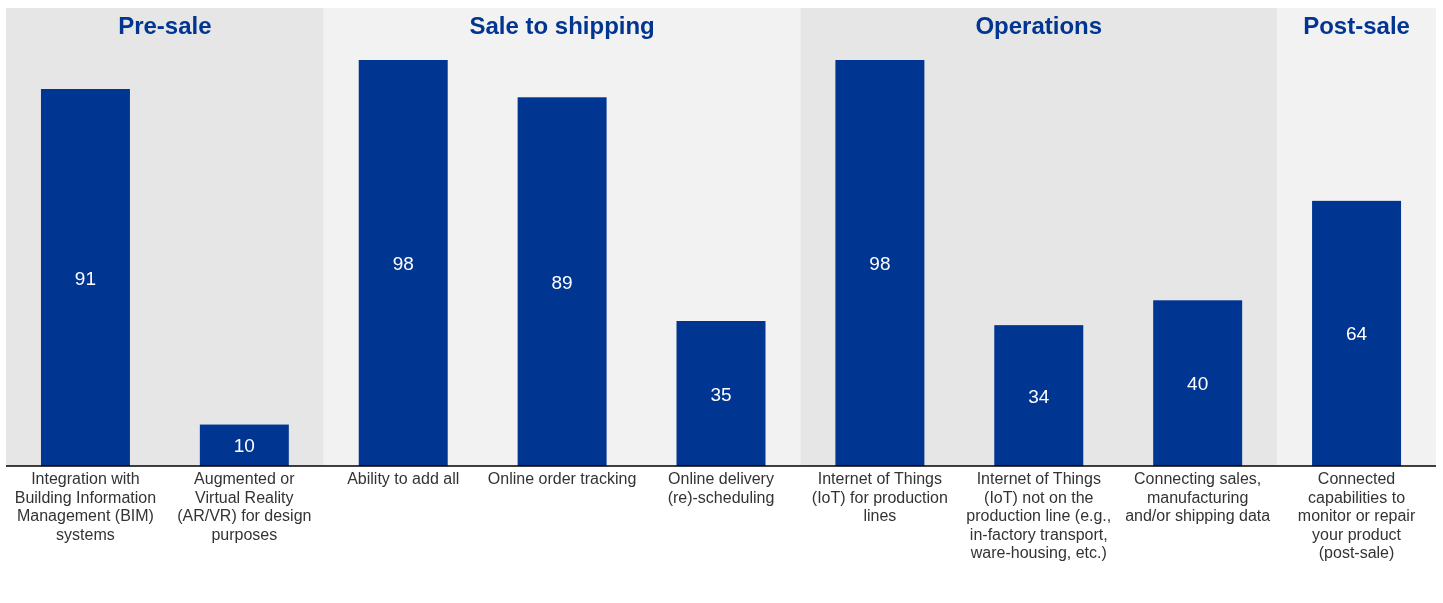 The image size is (1443, 603). I want to click on x-tick-label: Internet of Things (IoT) not on the production line (e.g., in-factory transport, ware-housing, etc.), so click(1039, 515).